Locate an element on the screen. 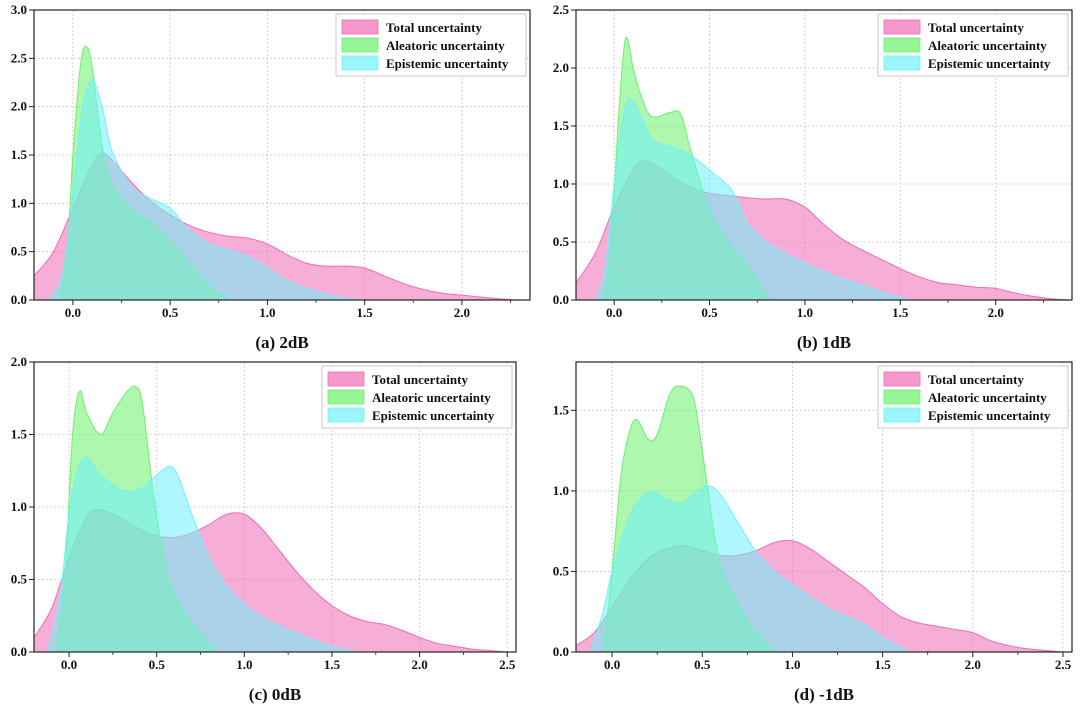 Image resolution: width=1080 pixels, height=710 pixels. panel-caption: (b) 1dB is located at coordinates (824, 342).